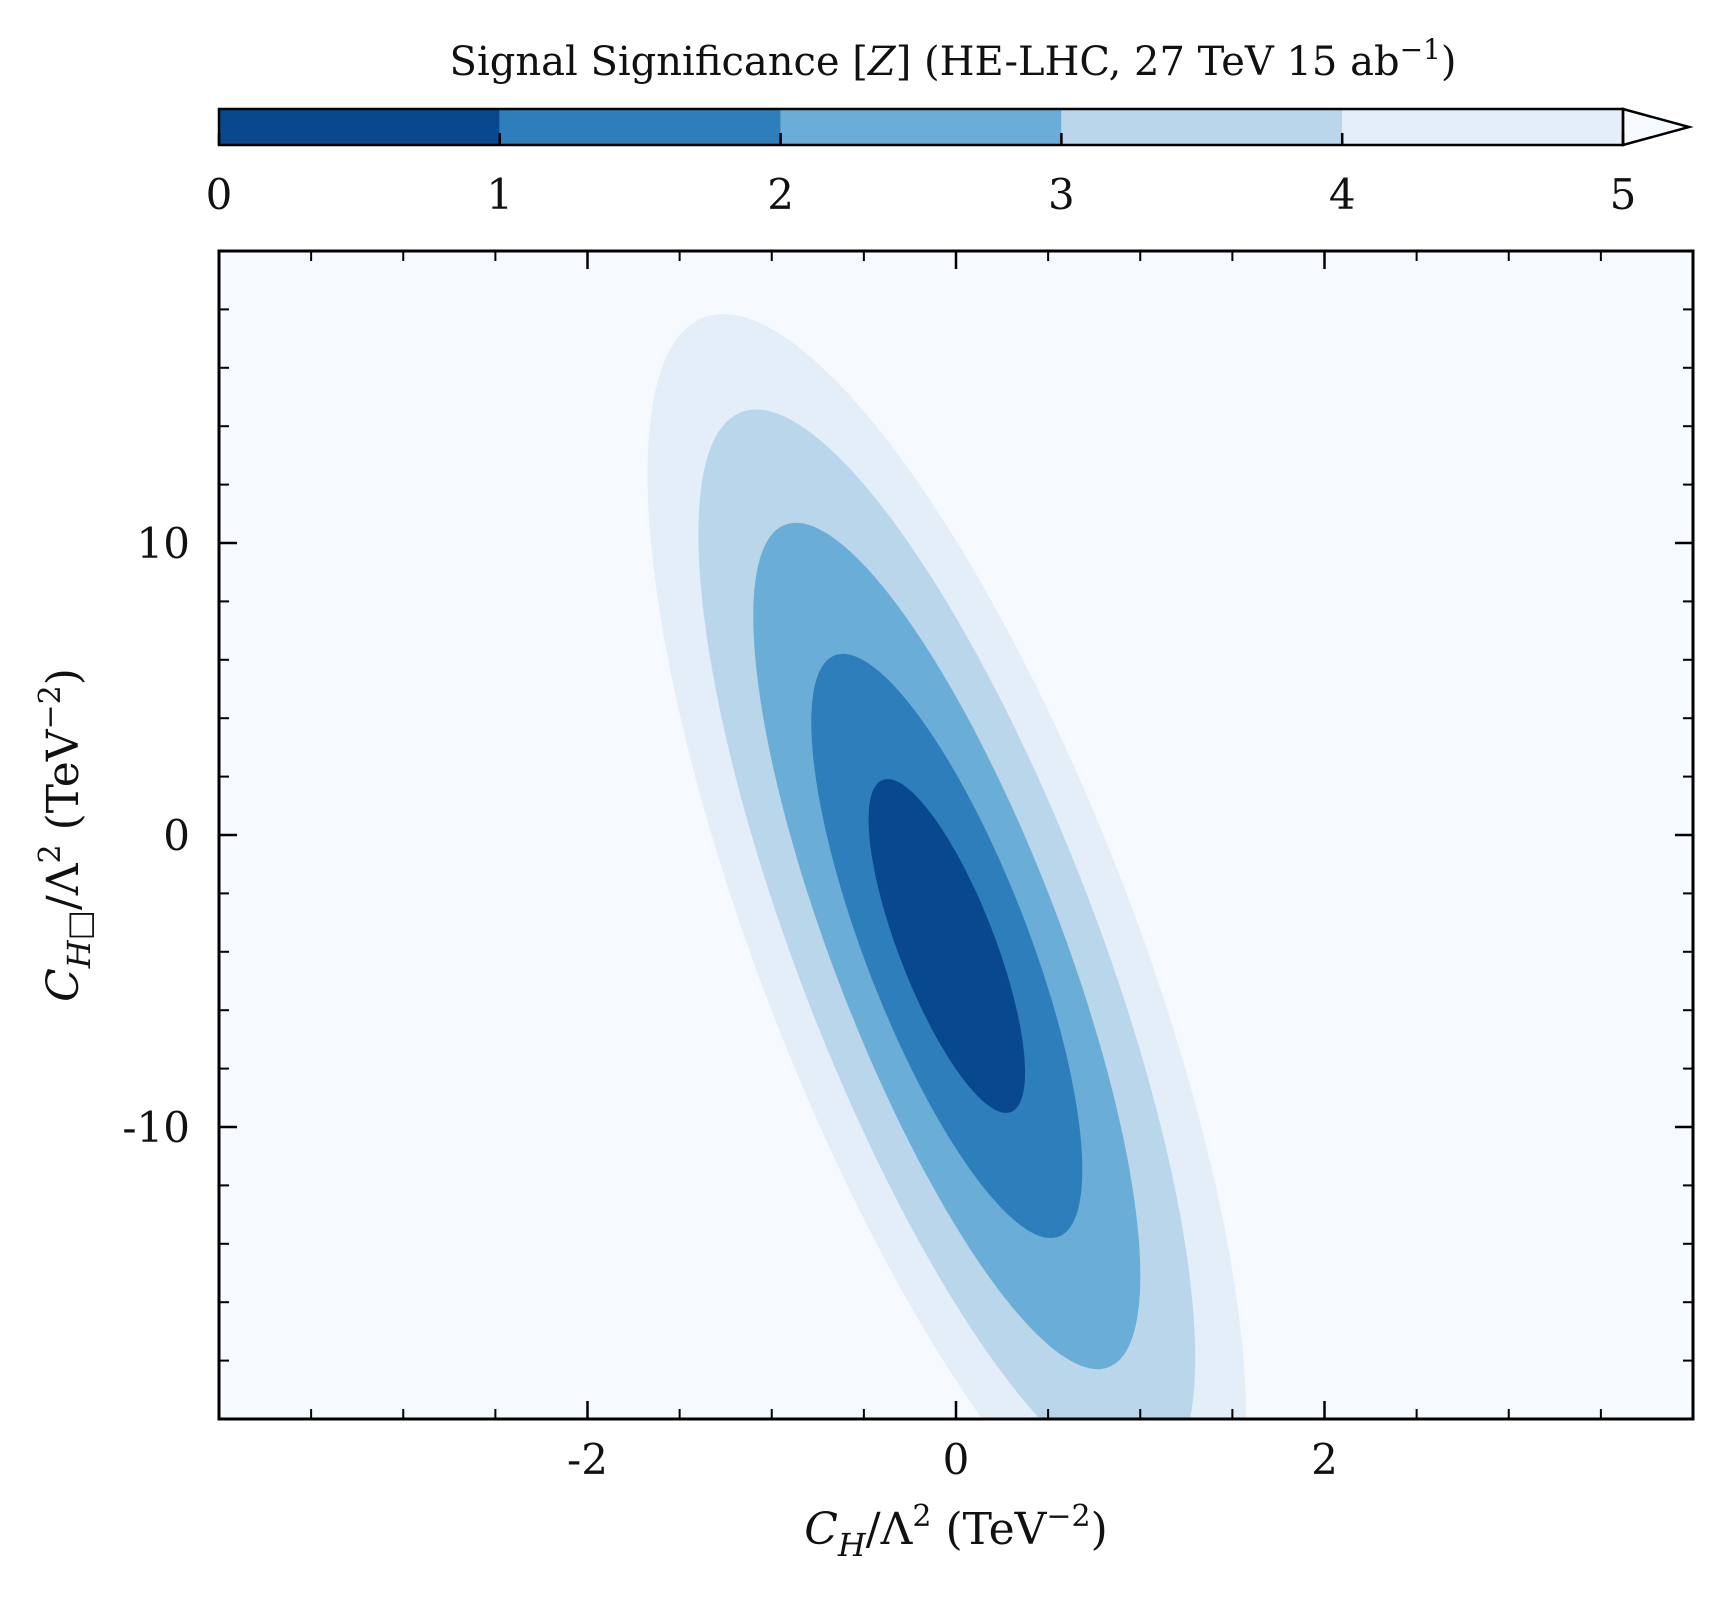 Image resolution: width=1716 pixels, height=1613 pixels. What do you see at coordinates (176, 835) in the screenshot?
I see `y-tick-label: 0` at bounding box center [176, 835].